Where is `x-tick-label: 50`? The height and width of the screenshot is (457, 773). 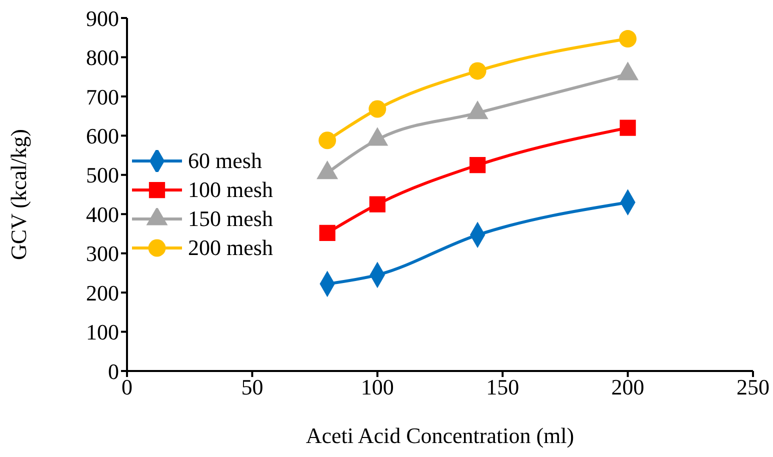 x-tick-label: 50 is located at coordinates (252, 387).